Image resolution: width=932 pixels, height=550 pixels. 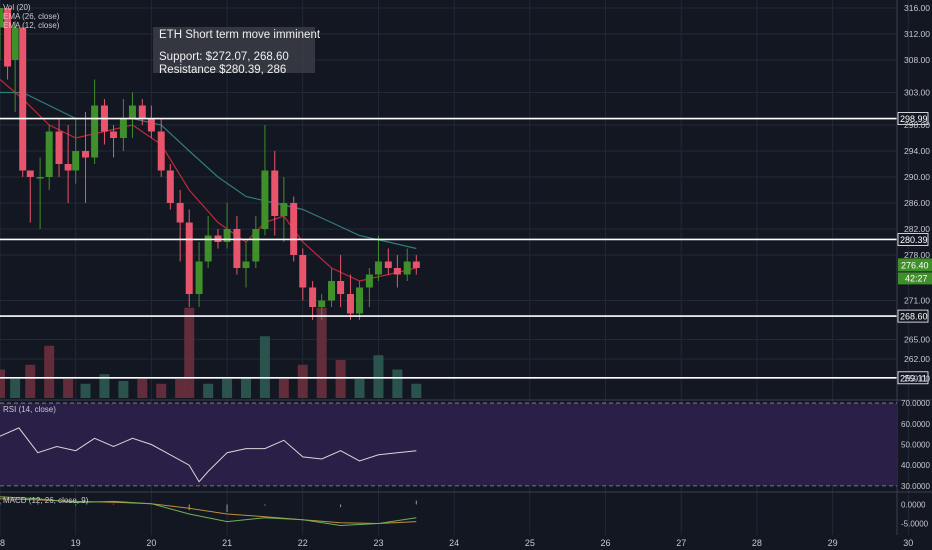 What do you see at coordinates (2, 543) in the screenshot?
I see `x-tick-label: 18` at bounding box center [2, 543].